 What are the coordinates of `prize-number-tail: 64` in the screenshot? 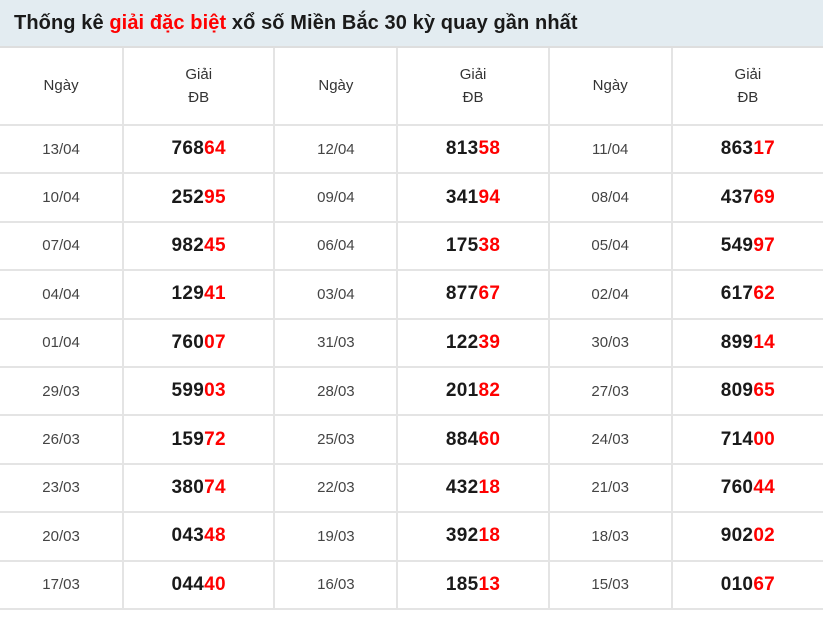 It's located at (215, 149).